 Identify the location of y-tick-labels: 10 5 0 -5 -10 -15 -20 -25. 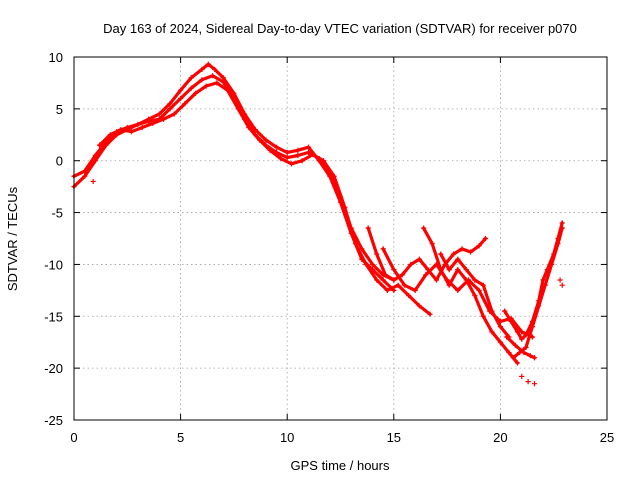
(53, 239).